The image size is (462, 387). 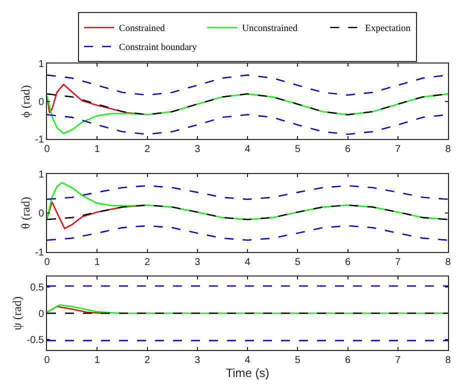 I want to click on legend-label: Unconstrained, so click(x=270, y=29).